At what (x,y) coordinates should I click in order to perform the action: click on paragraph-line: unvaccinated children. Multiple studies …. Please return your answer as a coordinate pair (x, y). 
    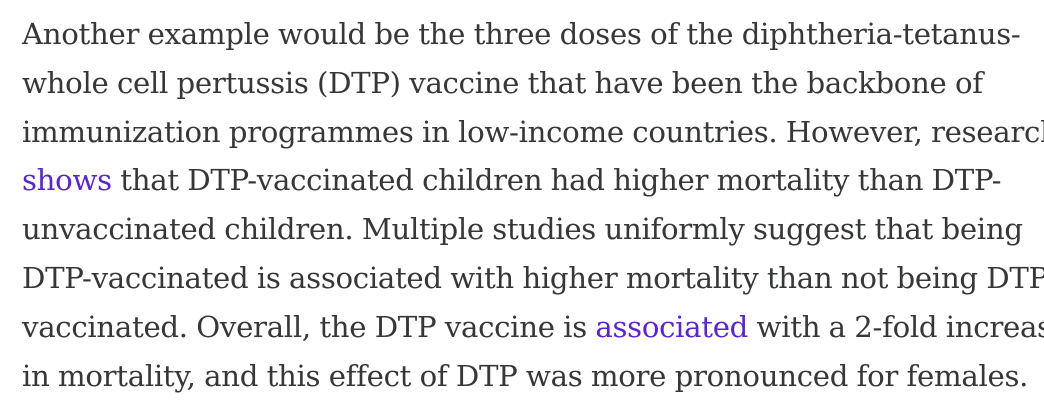
    Looking at the image, I should click on (522, 229).